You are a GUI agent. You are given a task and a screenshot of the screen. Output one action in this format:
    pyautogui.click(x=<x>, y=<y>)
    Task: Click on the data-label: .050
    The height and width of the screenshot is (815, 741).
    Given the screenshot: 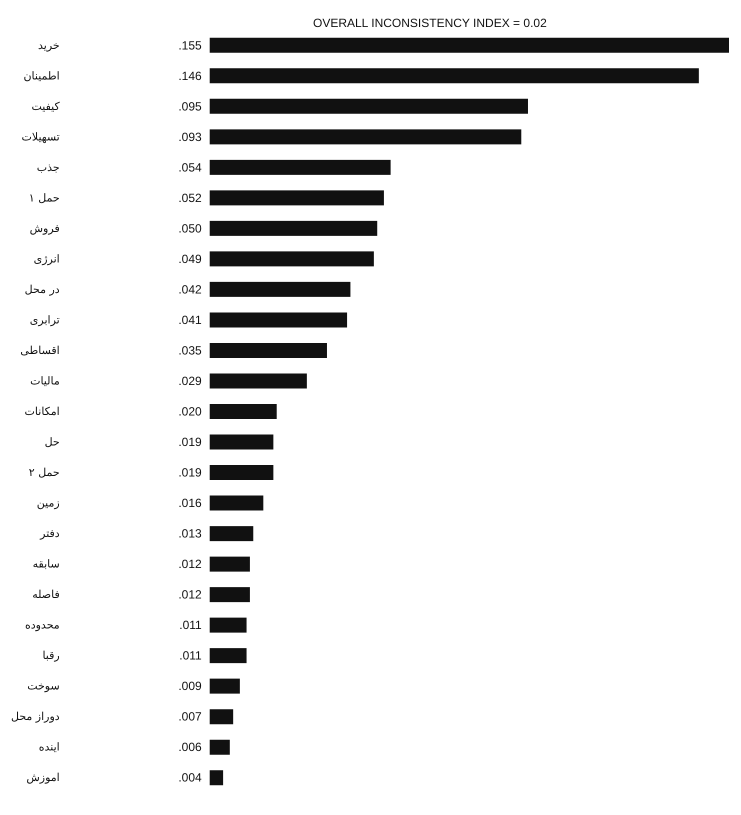 What is the action you would take?
    pyautogui.click(x=190, y=228)
    